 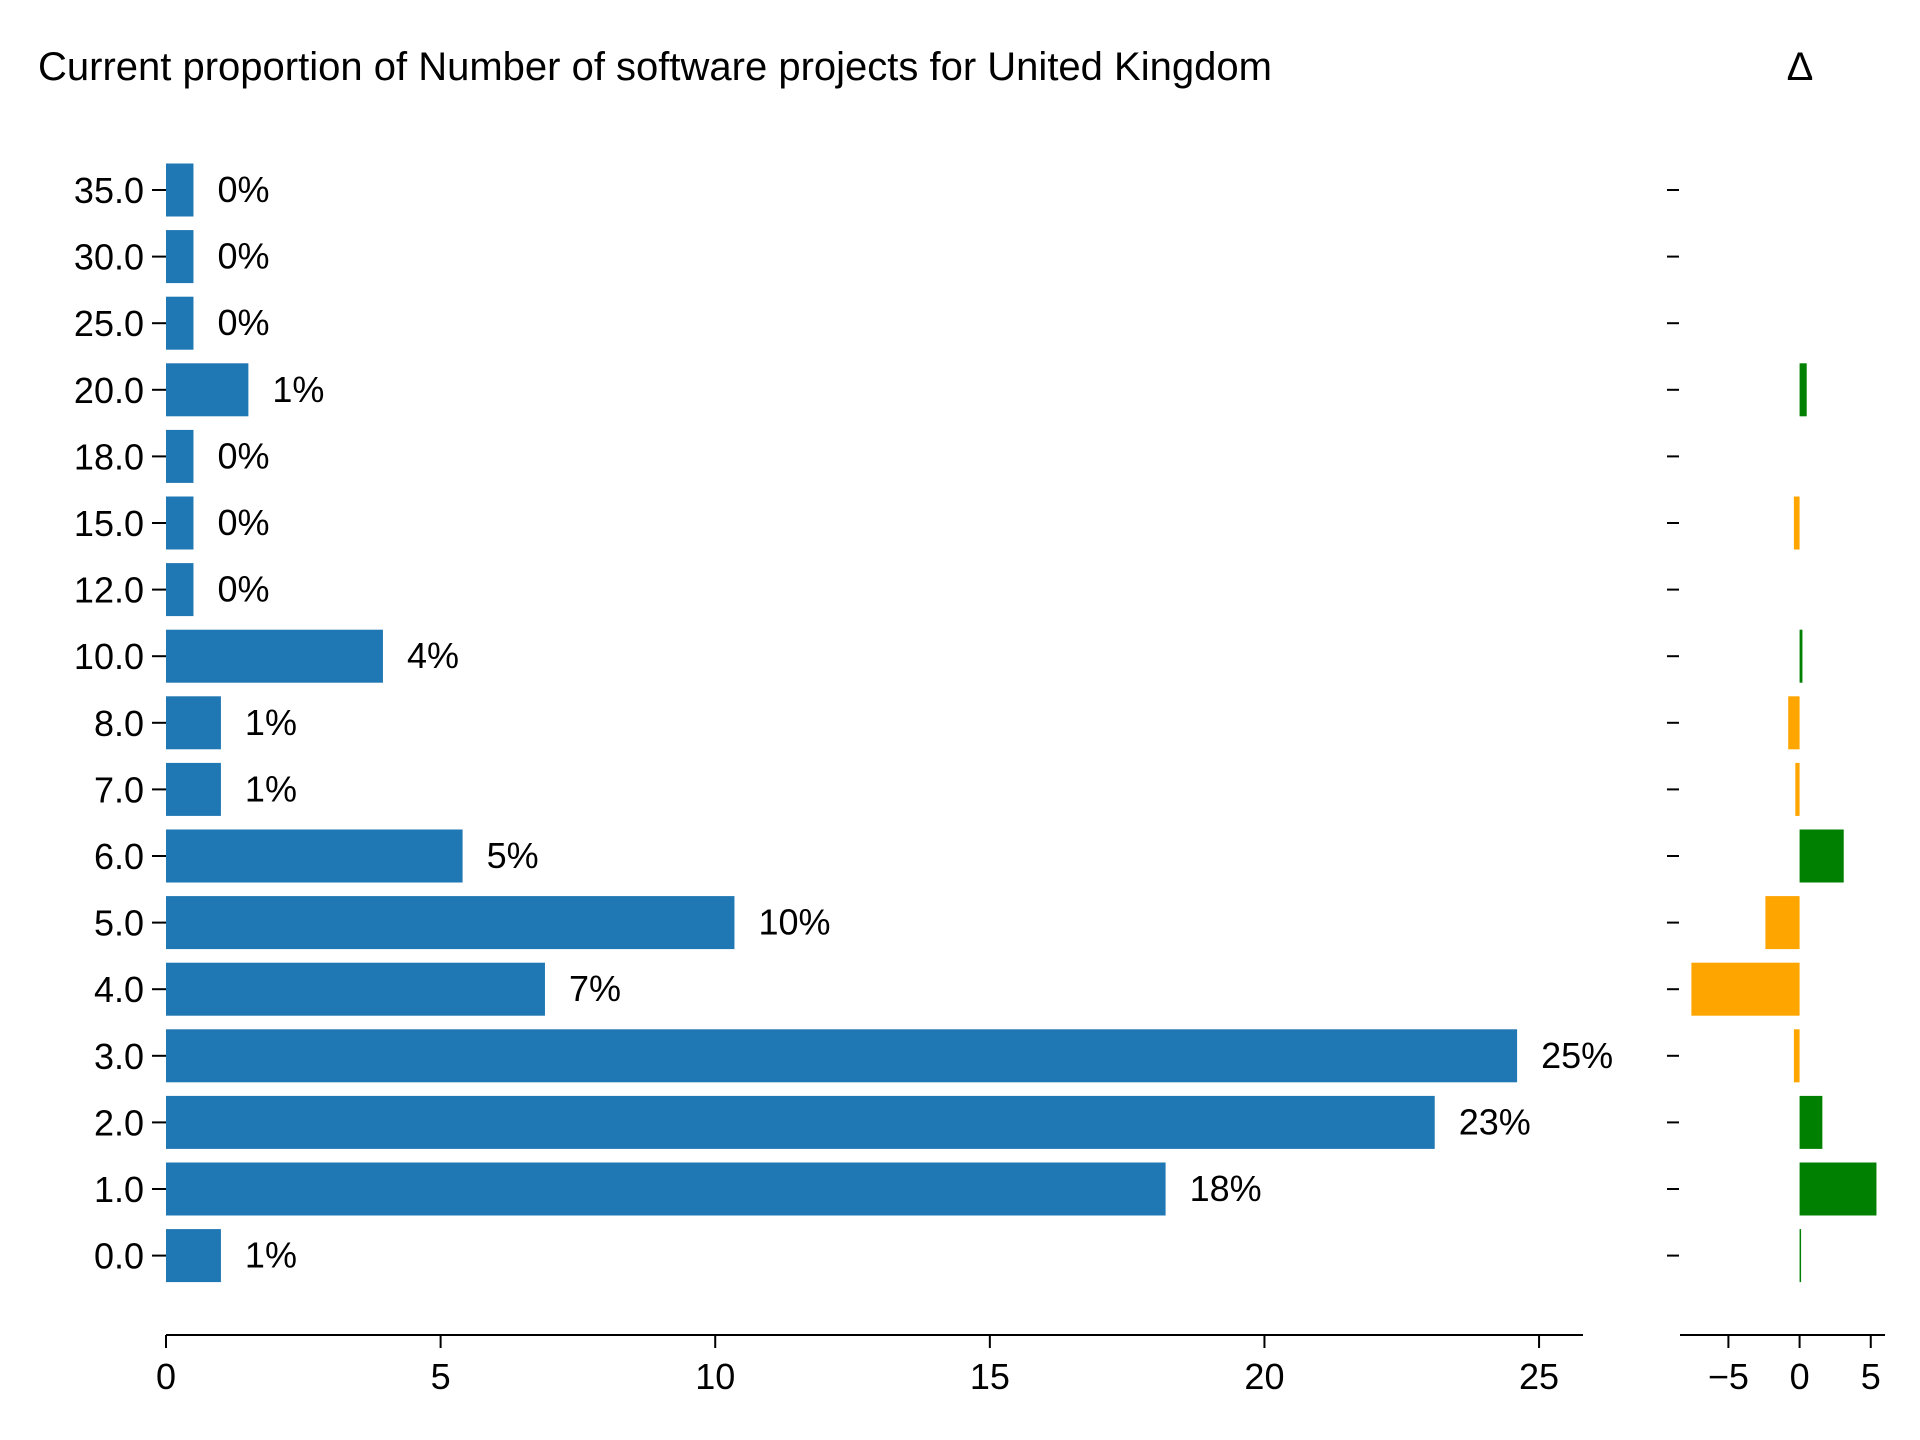 What do you see at coordinates (109, 257) in the screenshot?
I see `y-tick-label: 30.0` at bounding box center [109, 257].